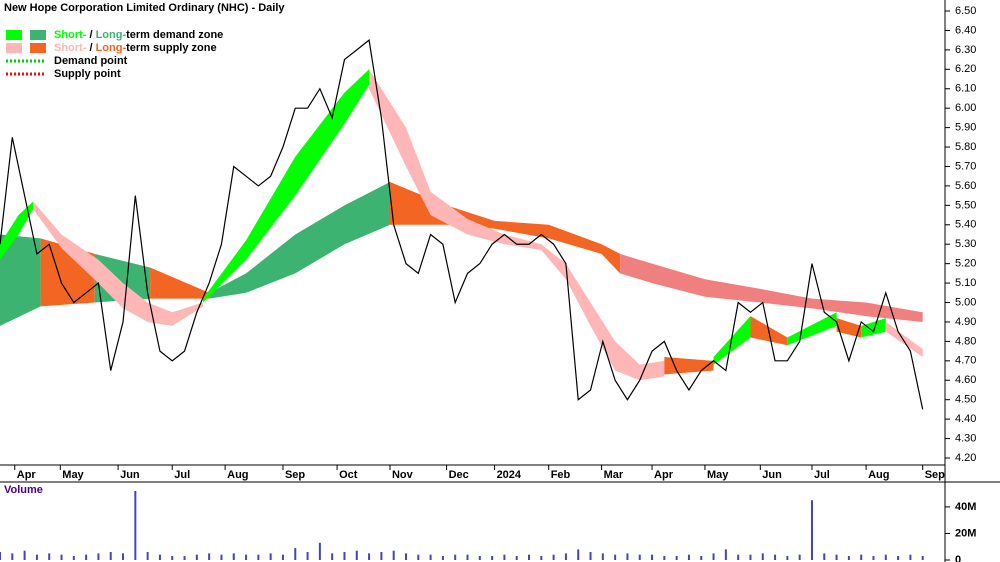 The height and width of the screenshot is (562, 1000). Describe the element at coordinates (718, 475) in the screenshot. I see `x-tick-label: May` at that location.